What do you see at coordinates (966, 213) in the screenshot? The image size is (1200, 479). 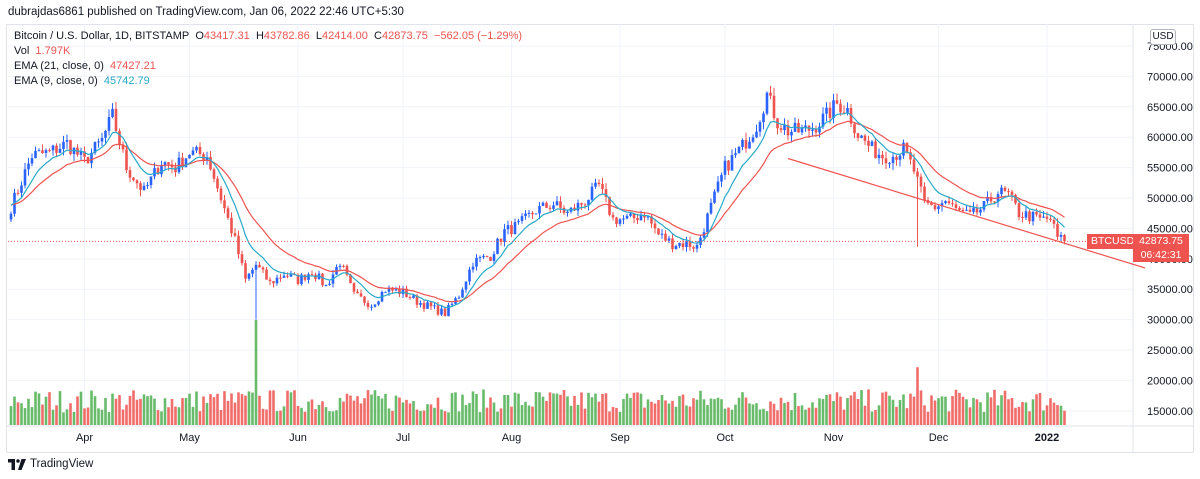 I see `trend-line` at bounding box center [966, 213].